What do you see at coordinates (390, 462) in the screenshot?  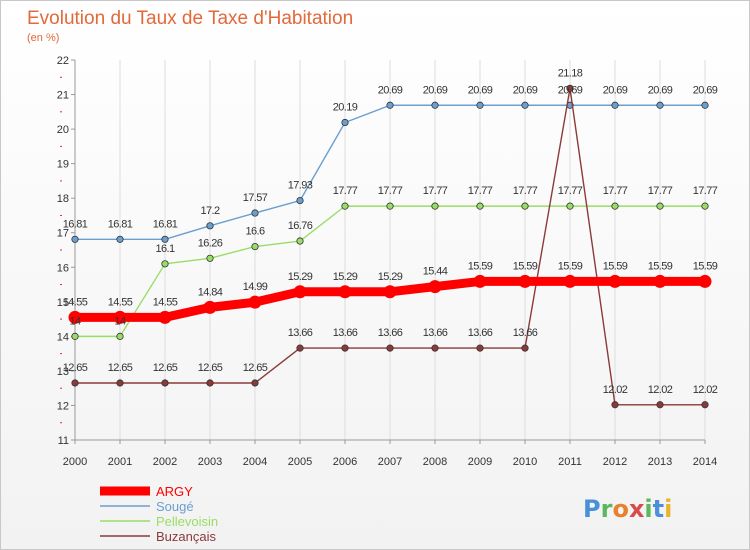 I see `x-tick-label: 2007` at bounding box center [390, 462].